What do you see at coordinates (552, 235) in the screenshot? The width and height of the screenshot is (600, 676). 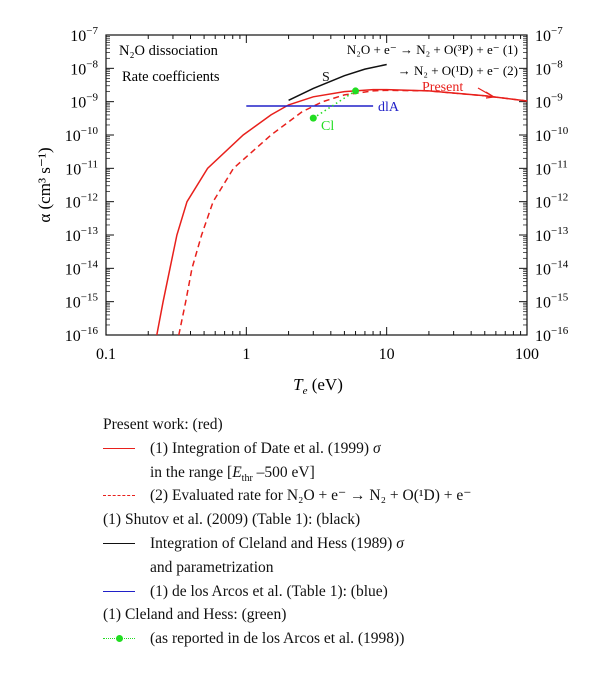 I see `y-tick-label-right: 10⁻¹³` at bounding box center [552, 235].